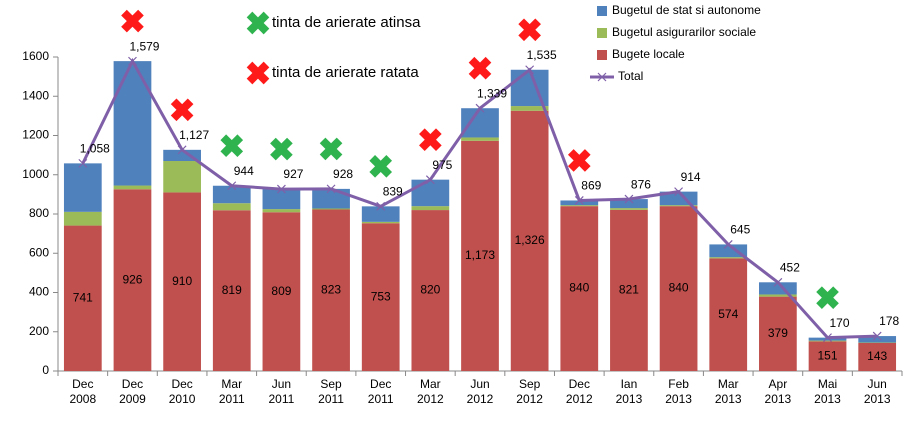 The image size is (907, 421). Describe the element at coordinates (480, 391) in the screenshot. I see `x-tick-label: Jun 2012` at that location.